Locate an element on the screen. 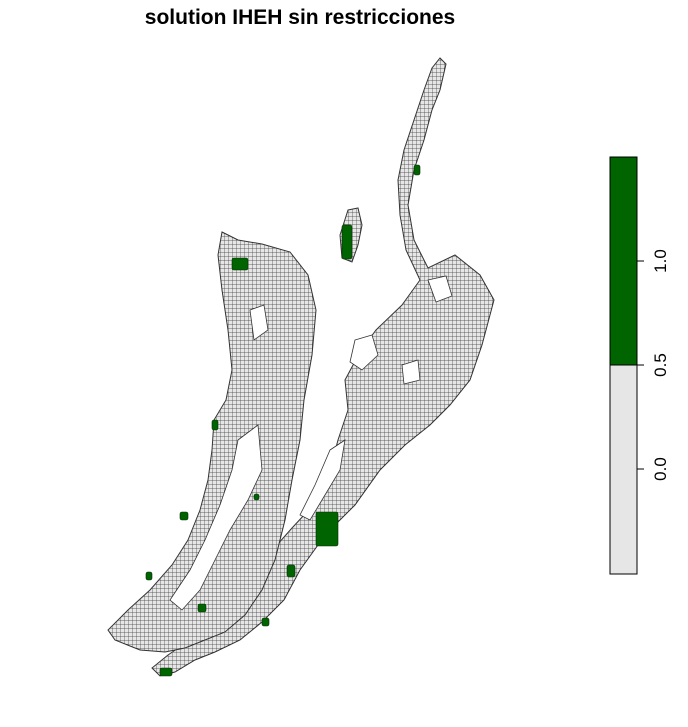 This screenshot has height=727, width=688. legend-bar-selected is located at coordinates (623, 261).